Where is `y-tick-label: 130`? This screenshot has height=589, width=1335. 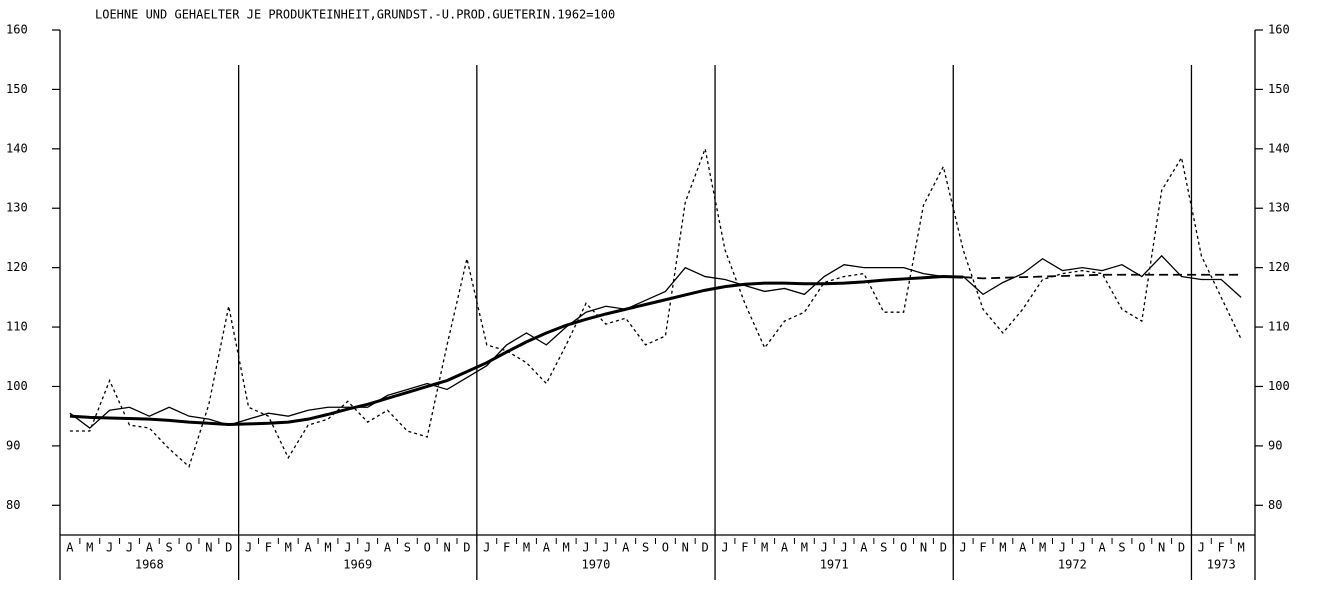 y-tick-label: 130 is located at coordinates (17, 208).